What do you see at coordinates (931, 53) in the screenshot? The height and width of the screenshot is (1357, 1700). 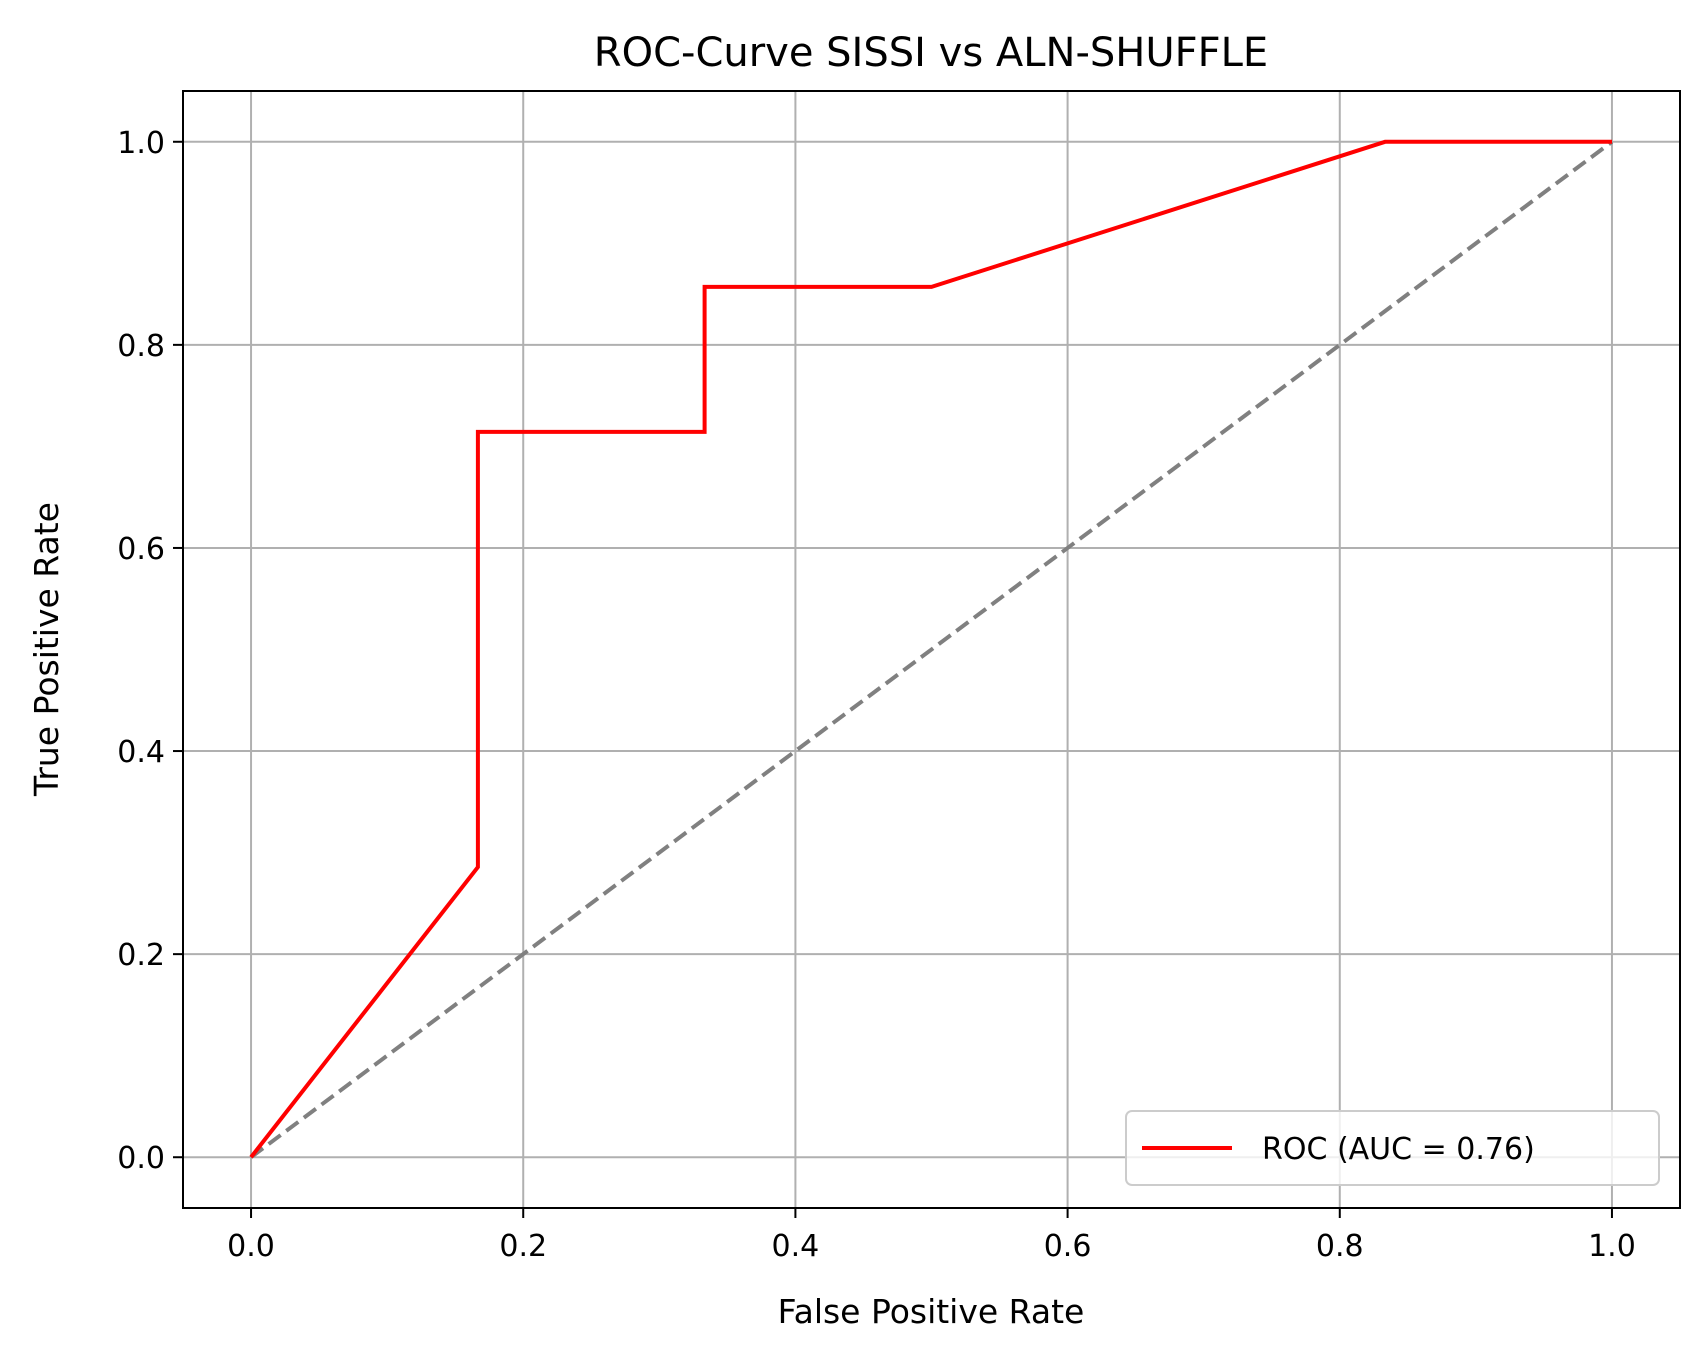 I see `chart-title: ROC-Curve SISSI vs ALN-SHUFFLE` at bounding box center [931, 53].